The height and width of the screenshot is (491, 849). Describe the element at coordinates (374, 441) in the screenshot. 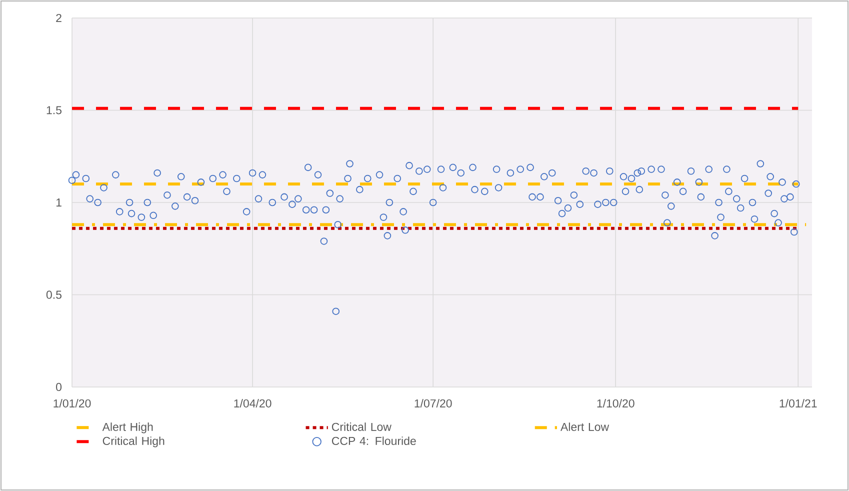

I see `legend-label: CCP 4: Flouride` at that location.